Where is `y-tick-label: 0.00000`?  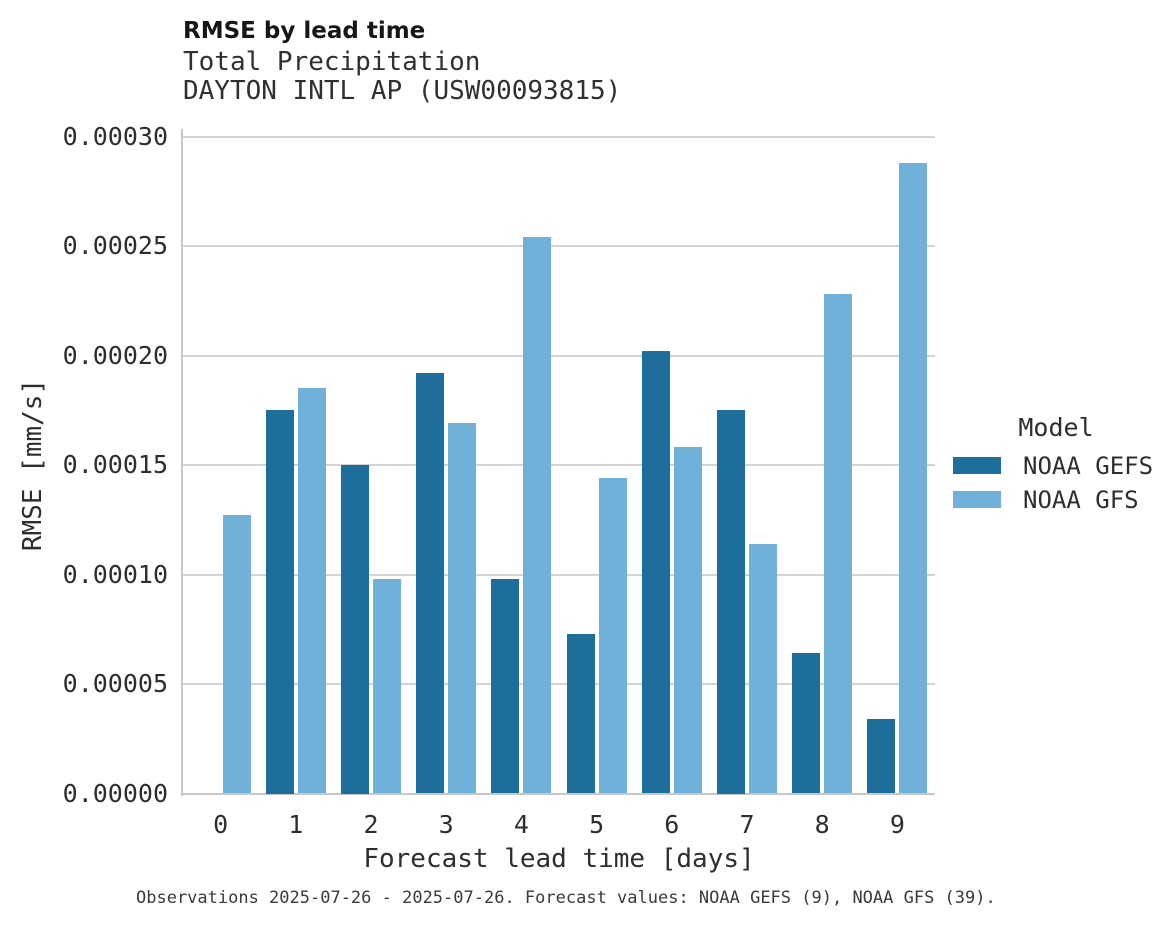
y-tick-label: 0.00000 is located at coordinates (115, 793).